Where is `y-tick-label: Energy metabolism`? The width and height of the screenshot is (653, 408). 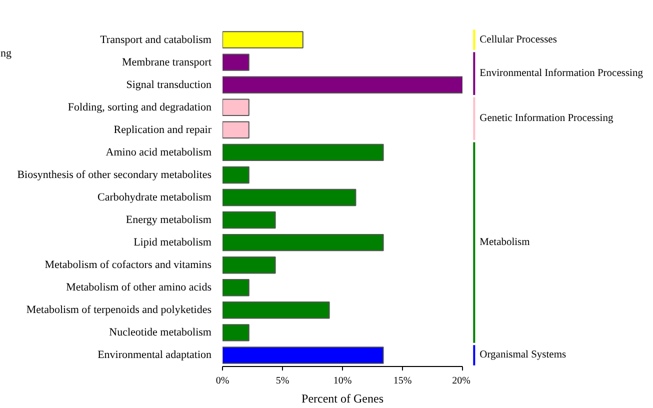
y-tick-label: Energy metabolism is located at coordinates (169, 220).